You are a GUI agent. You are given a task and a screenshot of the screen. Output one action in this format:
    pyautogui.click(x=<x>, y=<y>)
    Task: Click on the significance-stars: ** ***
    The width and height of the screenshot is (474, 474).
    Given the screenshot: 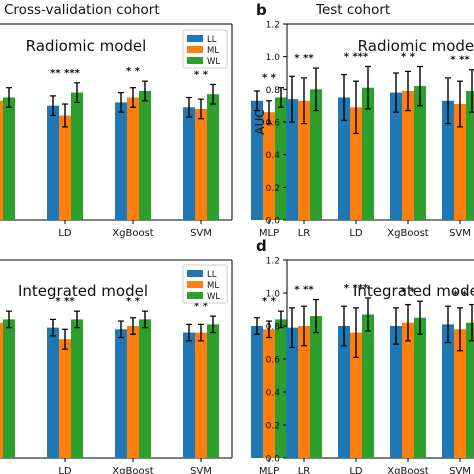 What is the action you would take?
    pyautogui.click(x=65, y=73)
    